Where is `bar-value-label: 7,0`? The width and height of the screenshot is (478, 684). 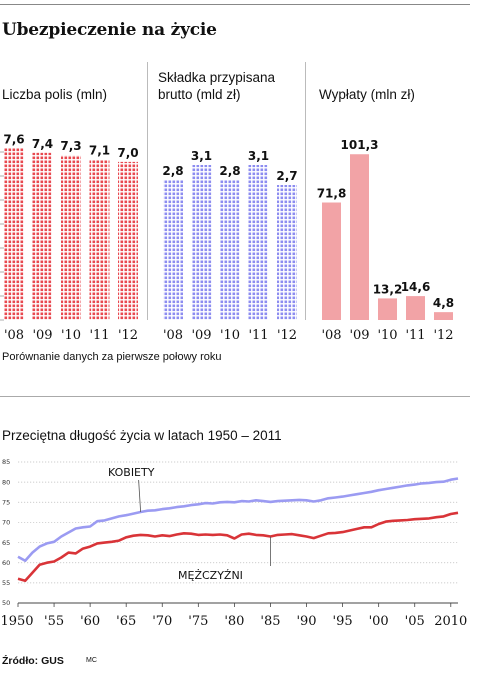
bar-value-label: 7,0 is located at coordinates (127, 153).